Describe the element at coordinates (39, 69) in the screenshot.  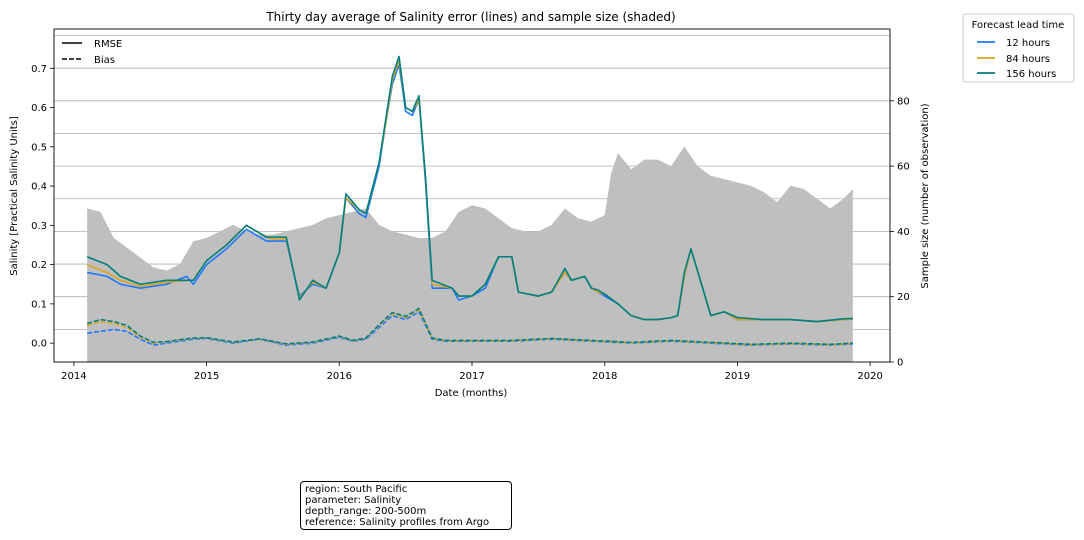
I see `y-tick-label: 0.7` at that location.